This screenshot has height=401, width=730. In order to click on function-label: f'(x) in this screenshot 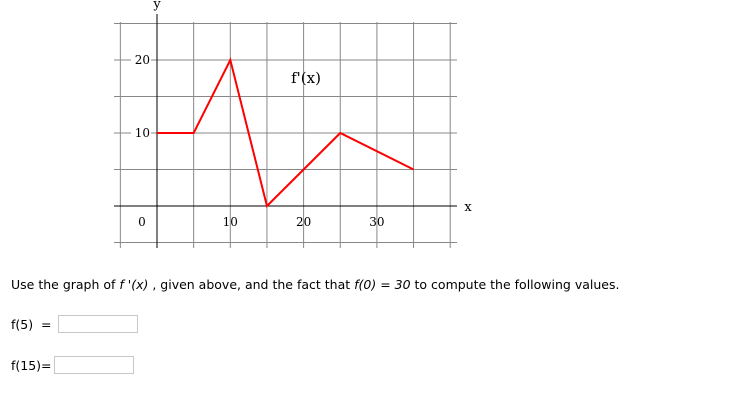, I will do `click(306, 78)`.